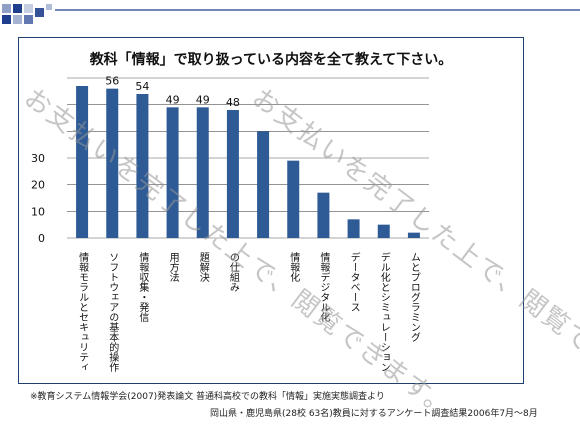 The height and width of the screenshot is (435, 580). Describe the element at coordinates (143, 287) in the screenshot. I see `x-tick-label: 情報収集・発信` at that location.